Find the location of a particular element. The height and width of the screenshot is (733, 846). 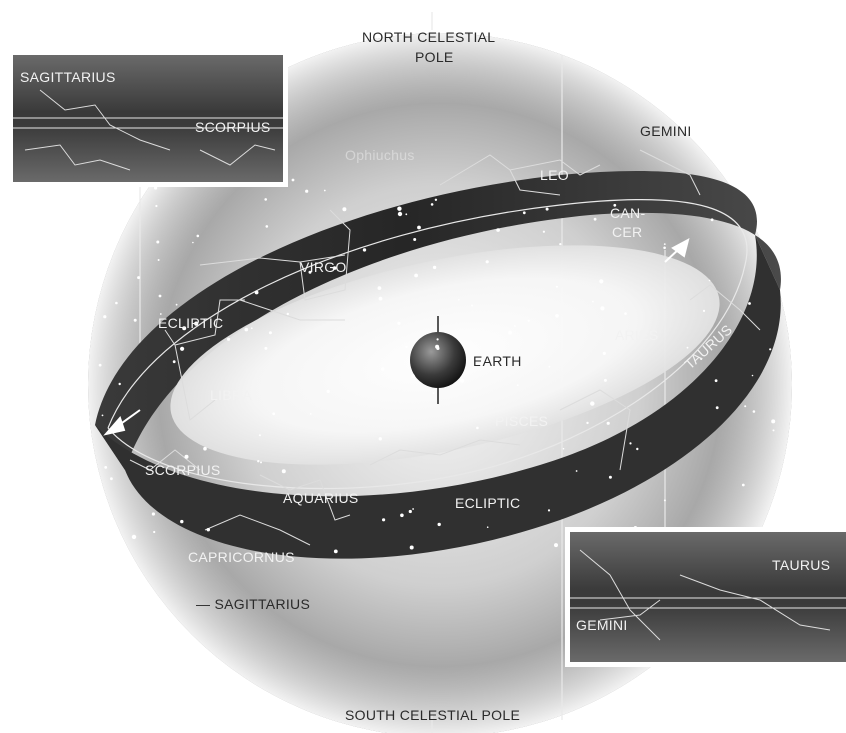

libra-label: LIBRA is located at coordinates (231, 395).